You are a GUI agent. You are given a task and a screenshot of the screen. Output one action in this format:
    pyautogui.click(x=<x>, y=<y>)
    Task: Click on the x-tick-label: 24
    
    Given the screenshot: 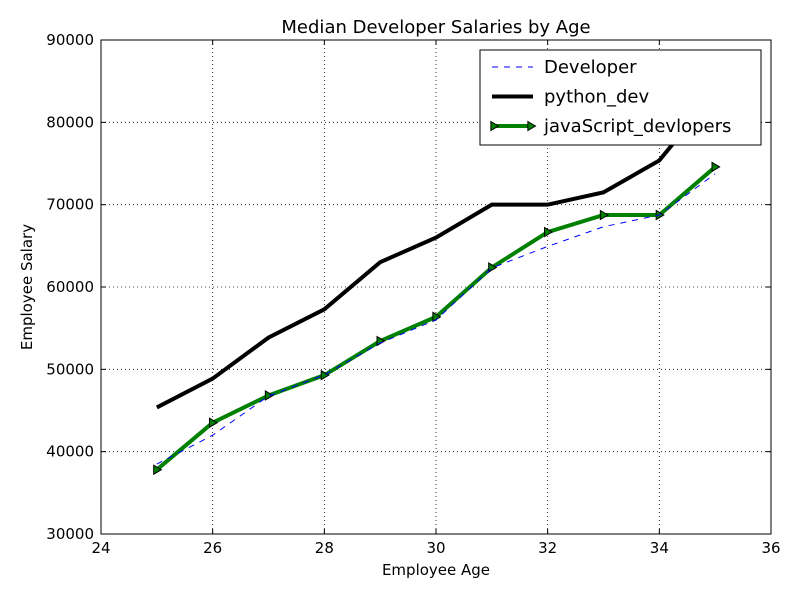 What is the action you would take?
    pyautogui.click(x=100, y=548)
    